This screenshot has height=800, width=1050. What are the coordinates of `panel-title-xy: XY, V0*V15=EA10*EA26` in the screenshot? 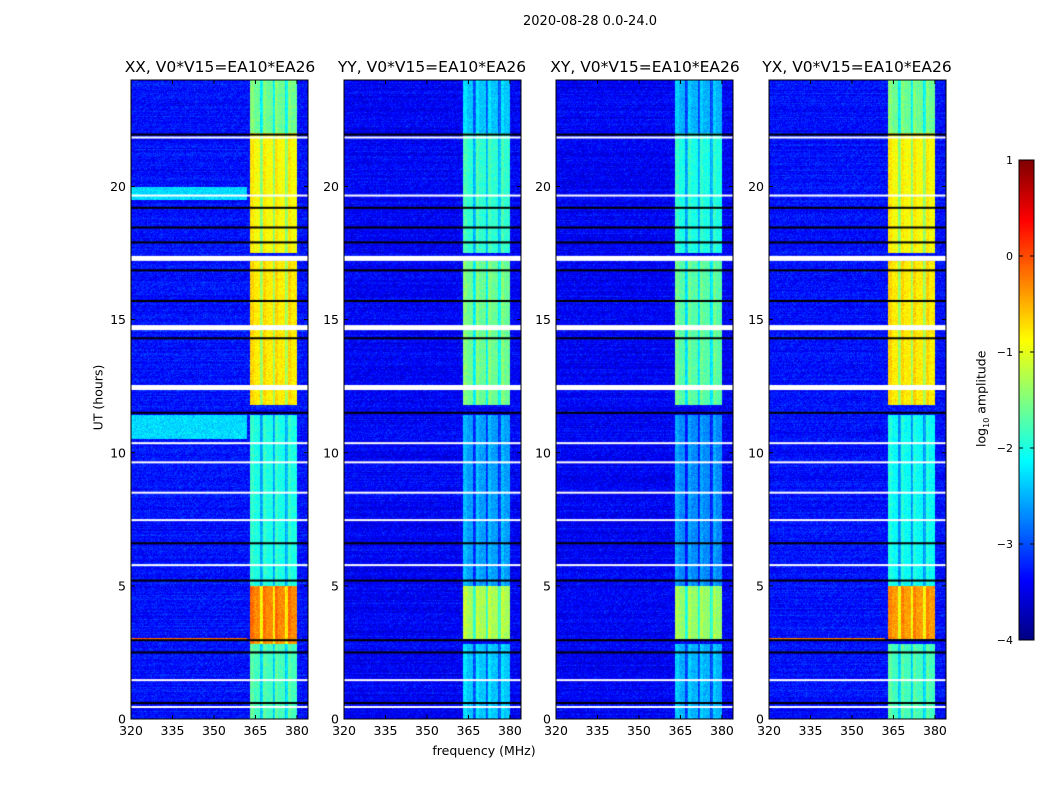 It's located at (645, 67).